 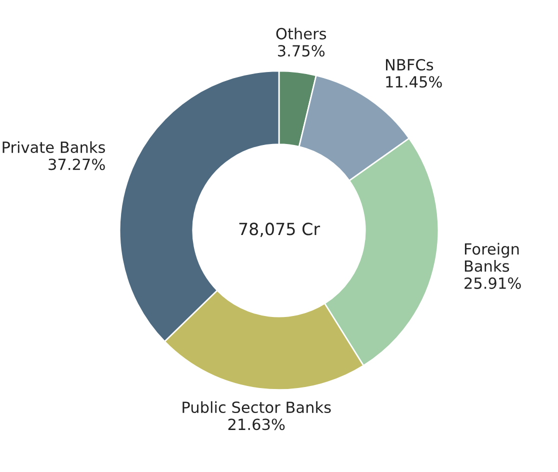 I want to click on slice-label: Foreign Banks, so click(x=491, y=257).